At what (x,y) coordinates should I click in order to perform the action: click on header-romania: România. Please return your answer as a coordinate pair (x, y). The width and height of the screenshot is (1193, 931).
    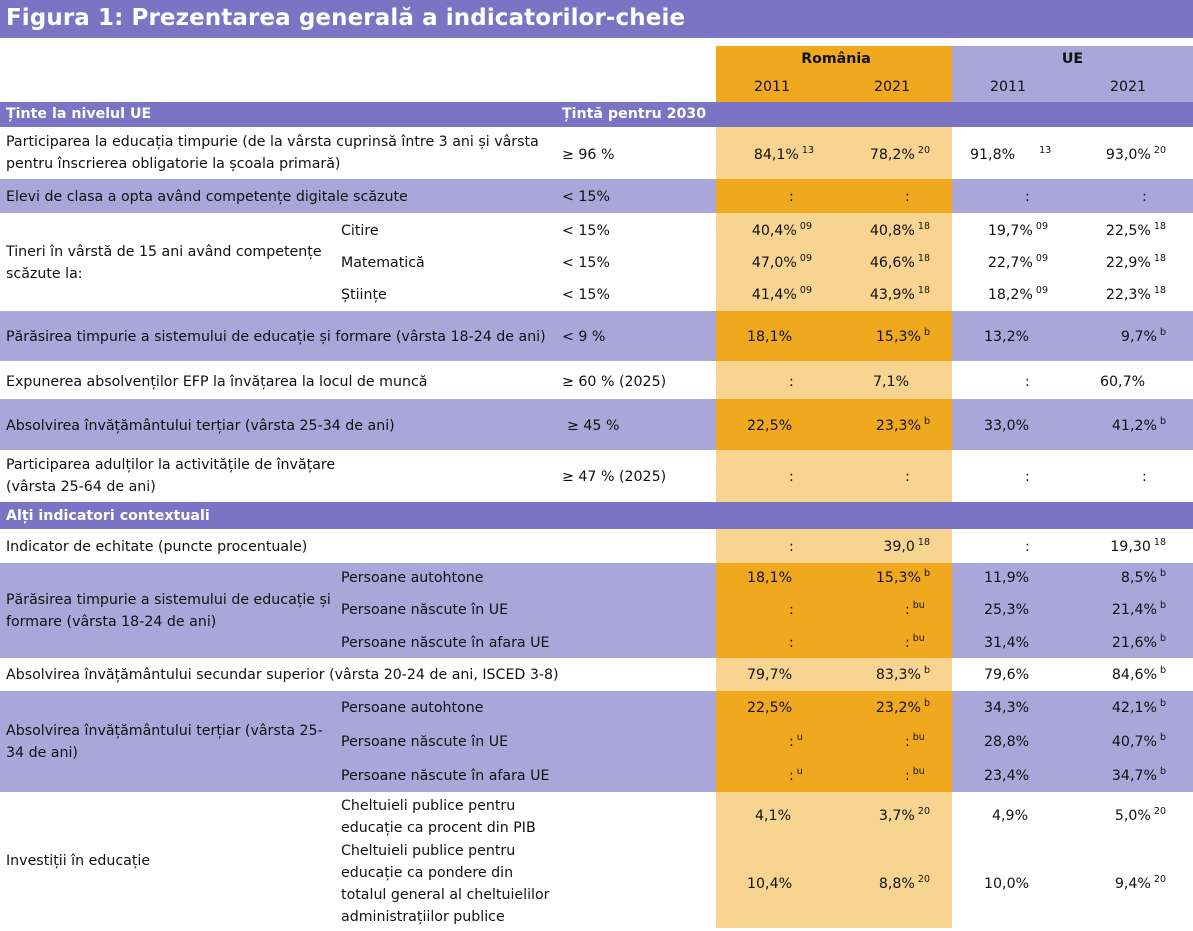
    Looking at the image, I should click on (836, 59).